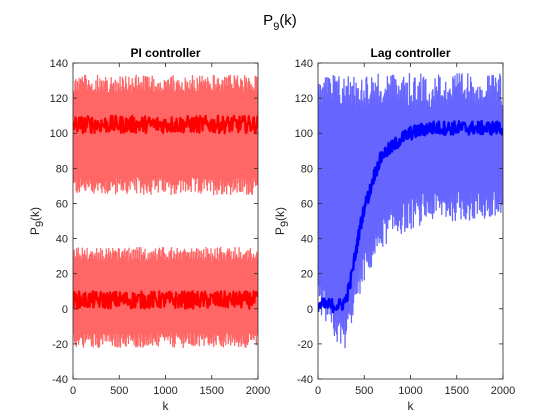  Describe the element at coordinates (410, 53) in the screenshot. I see `panel-title: Lag controller` at that location.